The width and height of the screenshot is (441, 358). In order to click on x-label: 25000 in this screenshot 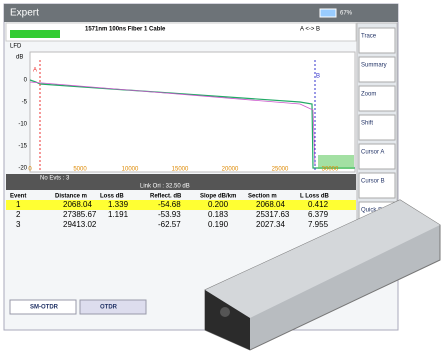, I will do `click(280, 170)`.